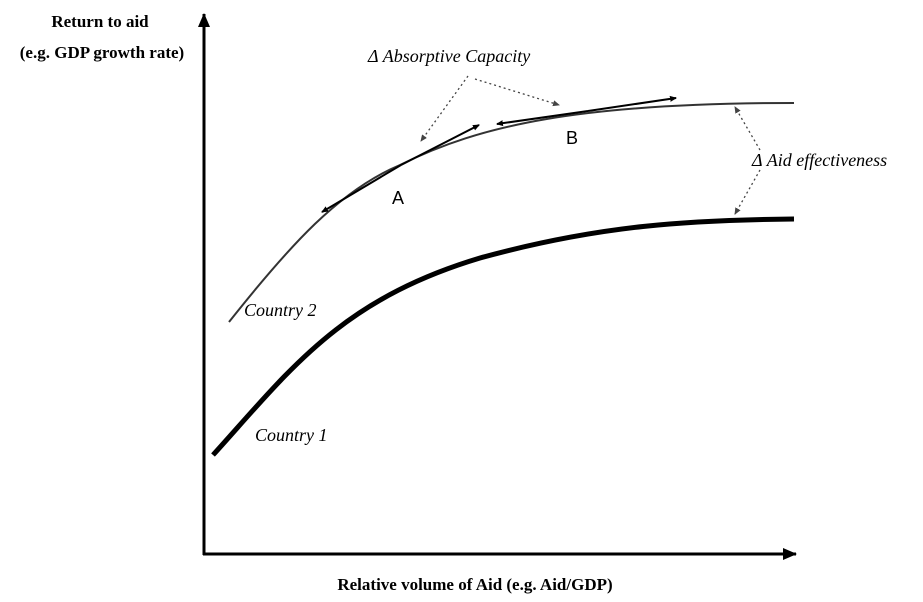 This screenshot has height=602, width=923. What do you see at coordinates (100, 21) in the screenshot?
I see `y-axis-title-line1: Return to aid` at bounding box center [100, 21].